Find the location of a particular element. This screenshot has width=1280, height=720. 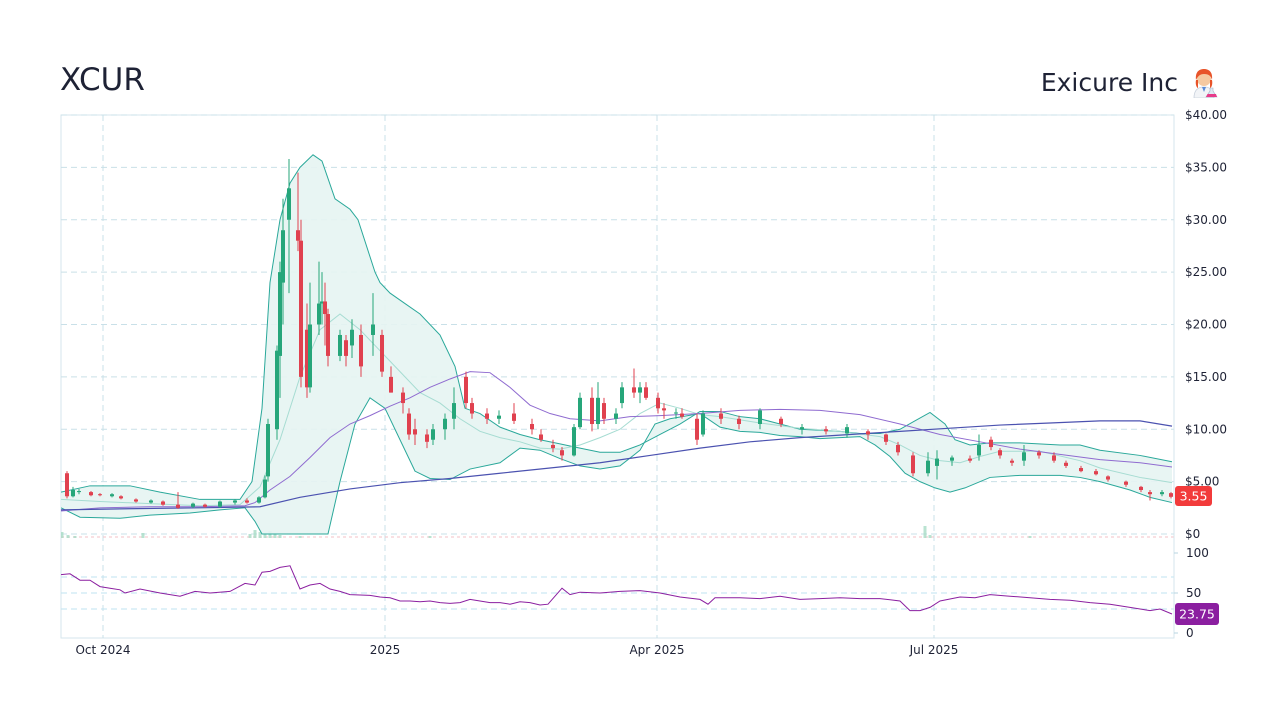

time-tick-label: Jul 2025 is located at coordinates (934, 650).